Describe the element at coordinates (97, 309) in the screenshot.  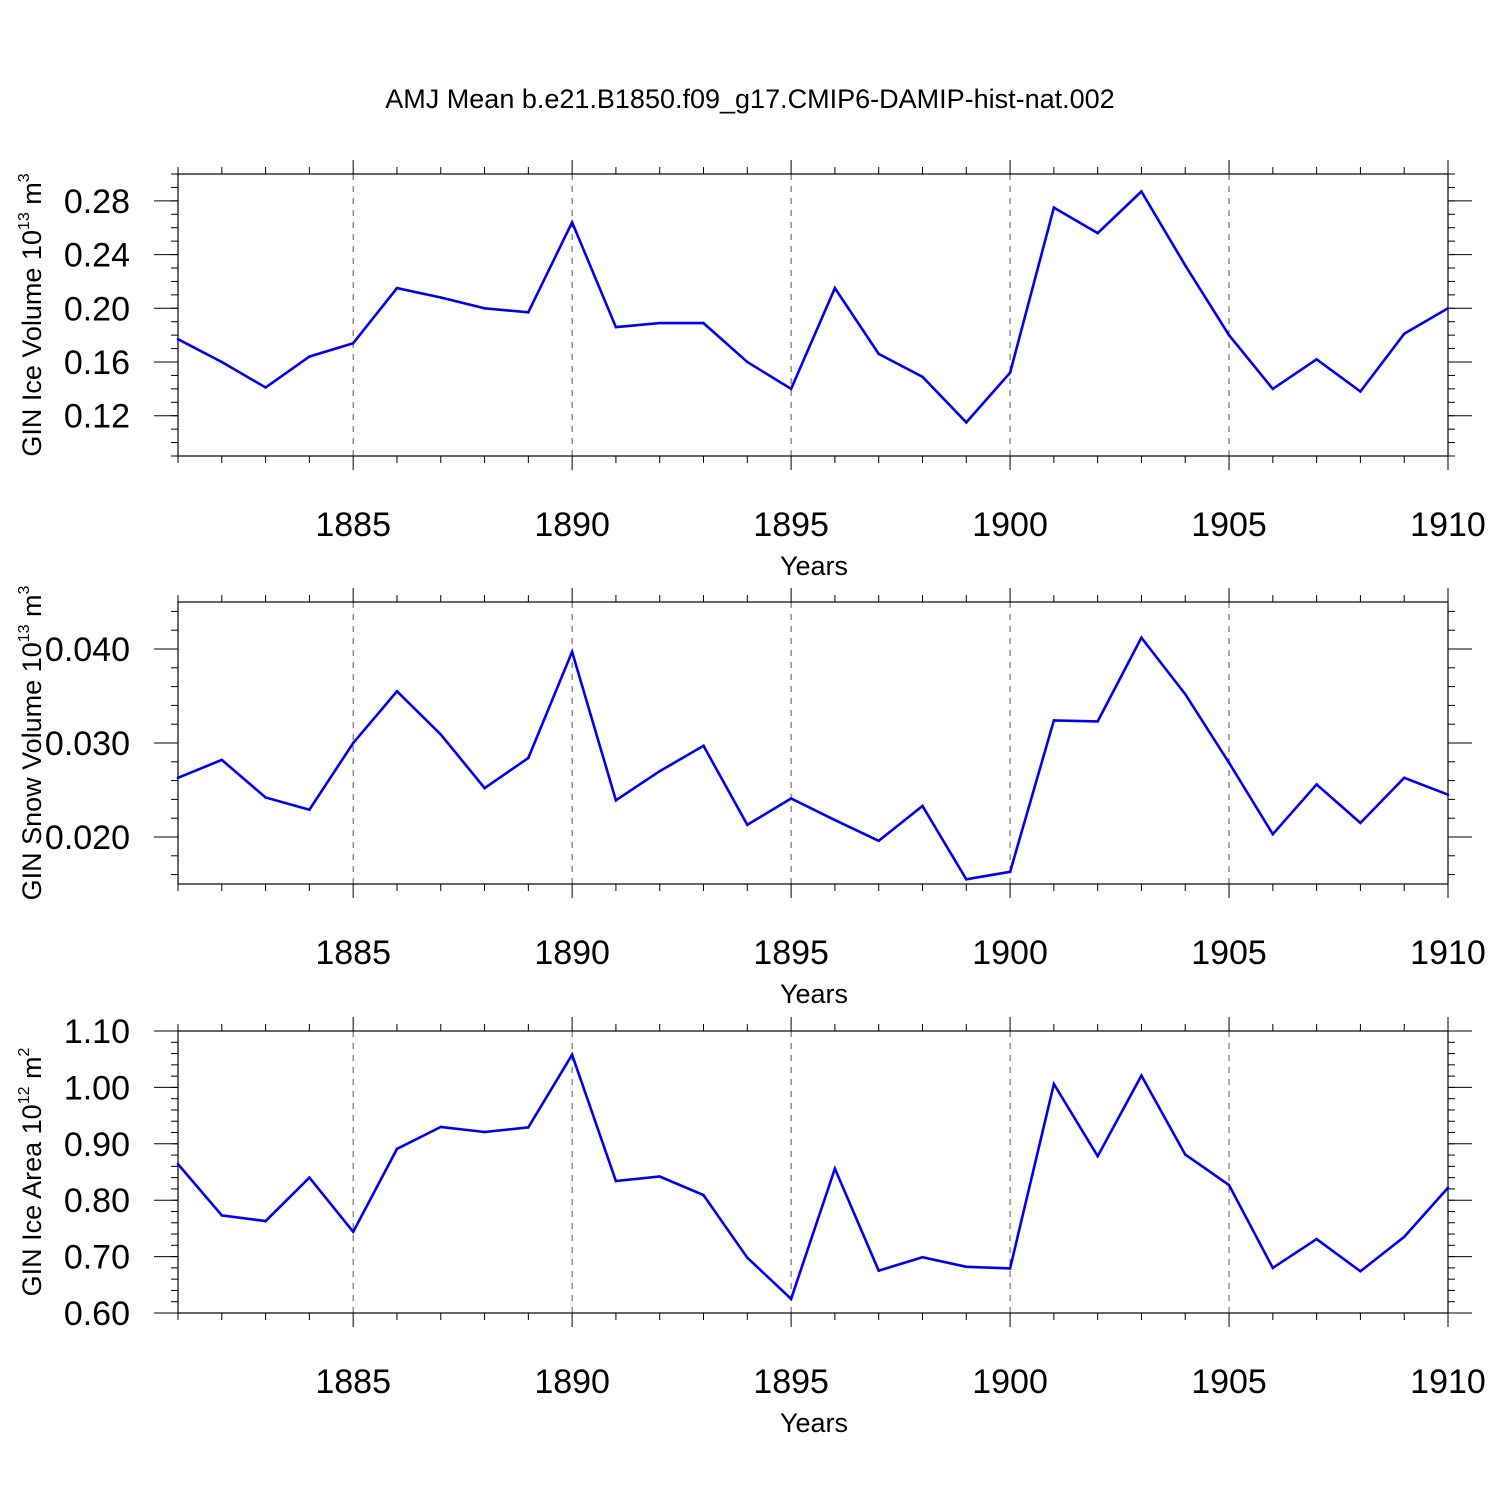
I see `y-tick-label: 0.20` at that location.